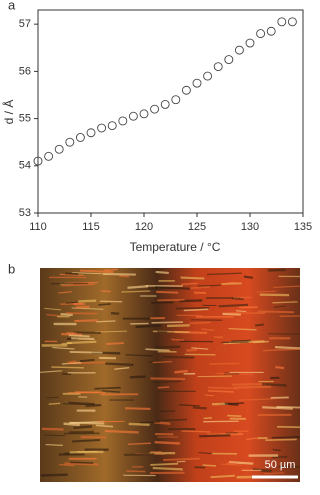 The height and width of the screenshot is (495, 320). I want to click on x-tick-label: 125, so click(197, 227).